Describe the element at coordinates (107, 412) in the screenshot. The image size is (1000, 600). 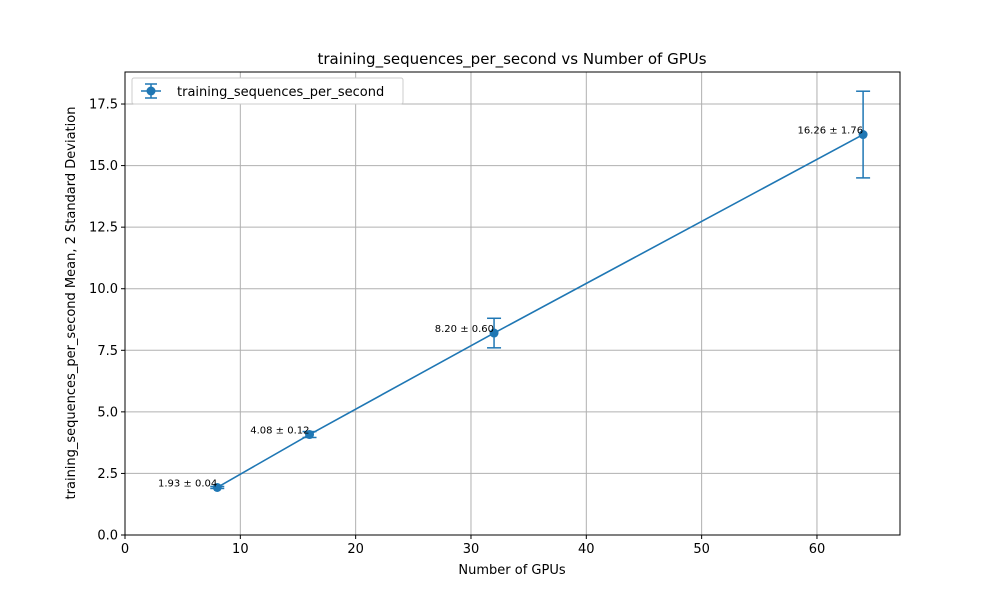
I see `y-tick-label: 5.0` at that location.